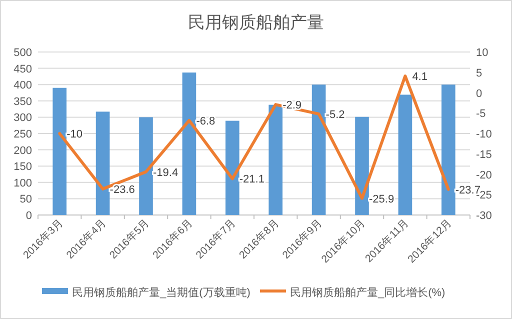 This screenshot has height=319, width=512. What do you see at coordinates (122, 190) in the screenshot?
I see `data-label: -23.6` at bounding box center [122, 190].